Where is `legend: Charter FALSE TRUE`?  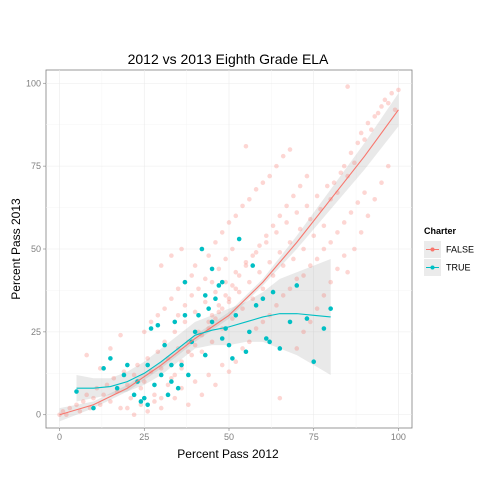 legend: Charter FALSE TRUE is located at coordinates (449, 251).